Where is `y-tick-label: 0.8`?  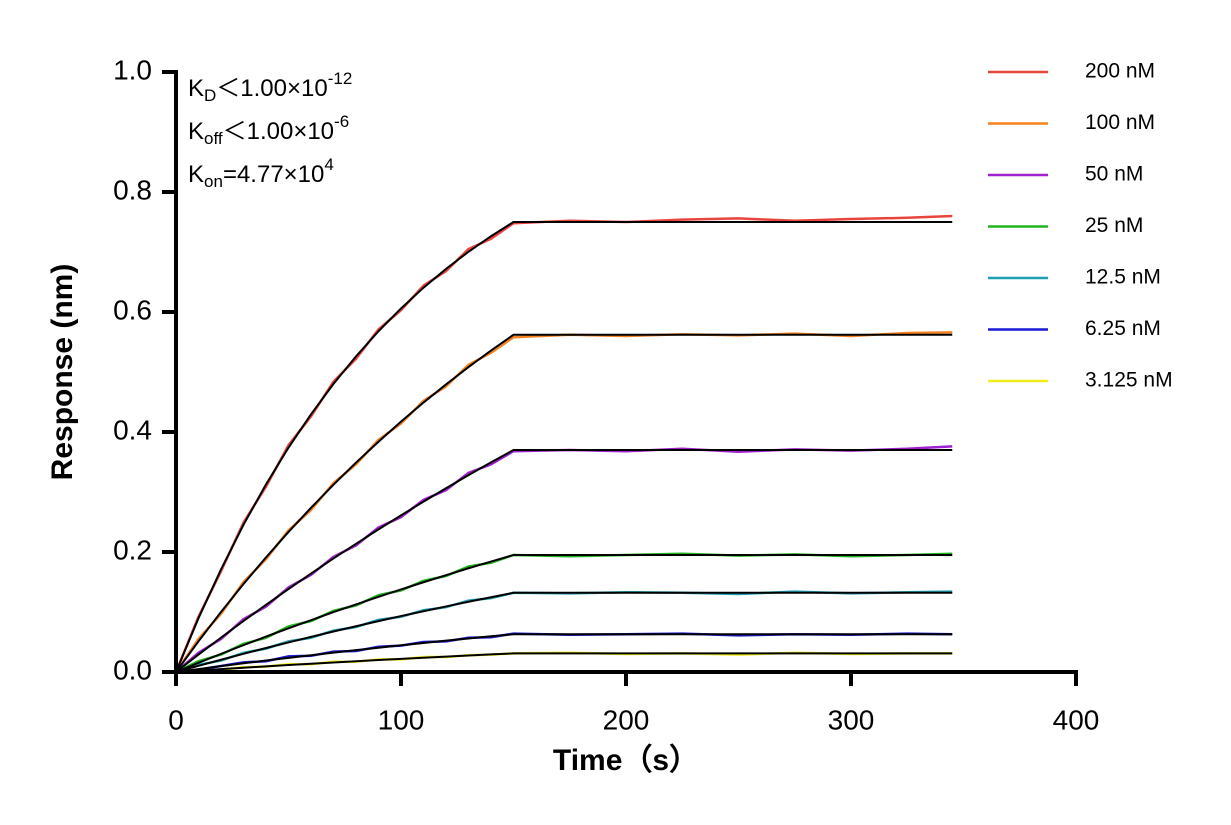
y-tick-label: 0.8 is located at coordinates (132, 189).